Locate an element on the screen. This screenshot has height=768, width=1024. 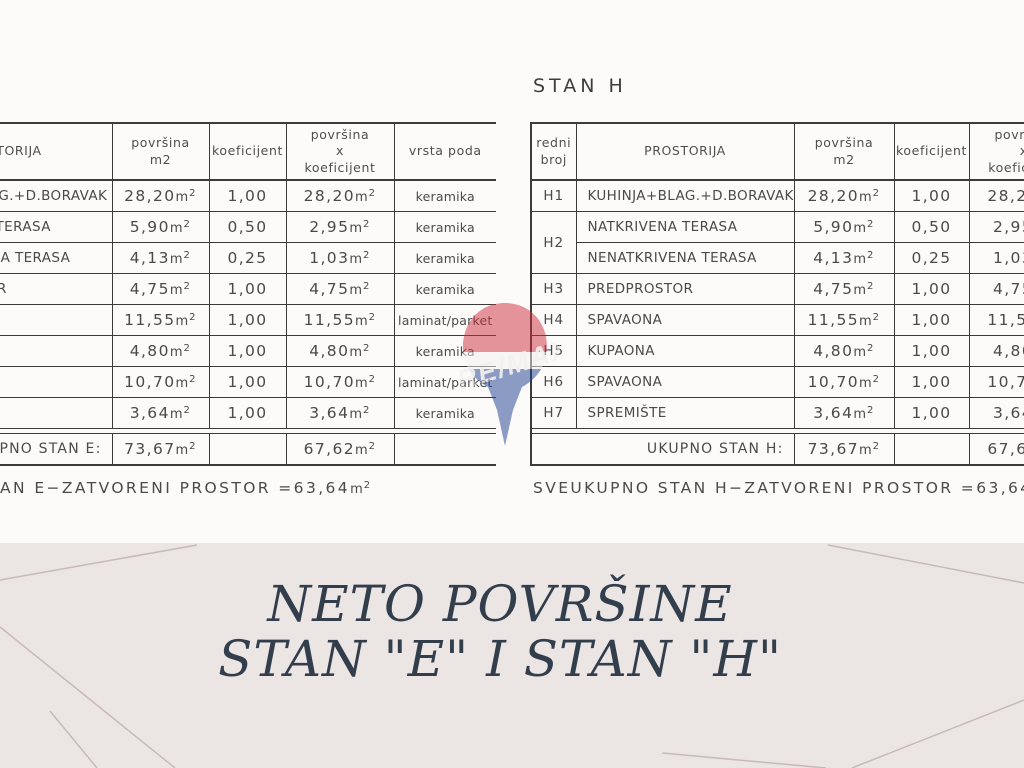
cell-povrsina: 11,55m2 is located at coordinates (844, 320).